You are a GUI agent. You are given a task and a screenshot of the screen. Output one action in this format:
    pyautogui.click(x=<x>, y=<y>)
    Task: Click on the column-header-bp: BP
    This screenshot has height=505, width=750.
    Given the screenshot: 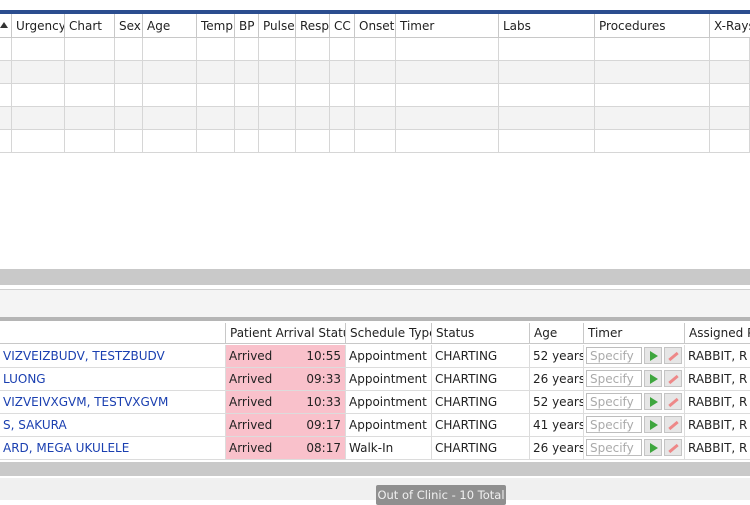 What is the action you would take?
    pyautogui.click(x=247, y=26)
    